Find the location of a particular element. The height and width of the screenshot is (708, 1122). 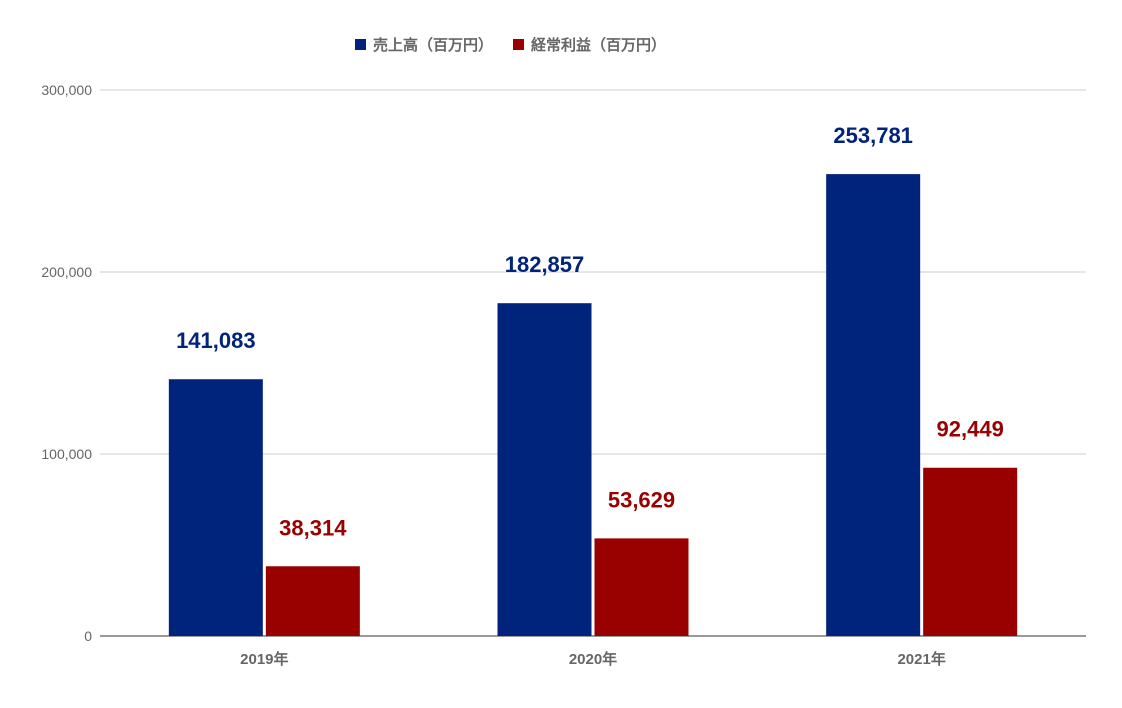

legend-swatch-series0 is located at coordinates (360, 44).